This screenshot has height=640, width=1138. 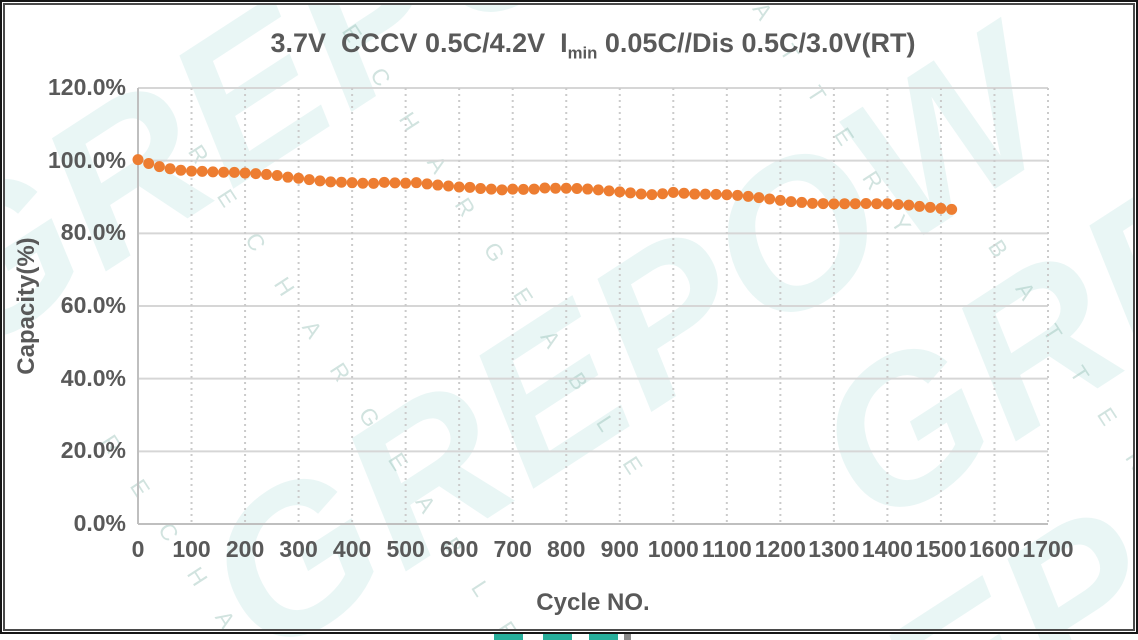 I want to click on y-tick-label: 20.0%, so click(x=93, y=450).